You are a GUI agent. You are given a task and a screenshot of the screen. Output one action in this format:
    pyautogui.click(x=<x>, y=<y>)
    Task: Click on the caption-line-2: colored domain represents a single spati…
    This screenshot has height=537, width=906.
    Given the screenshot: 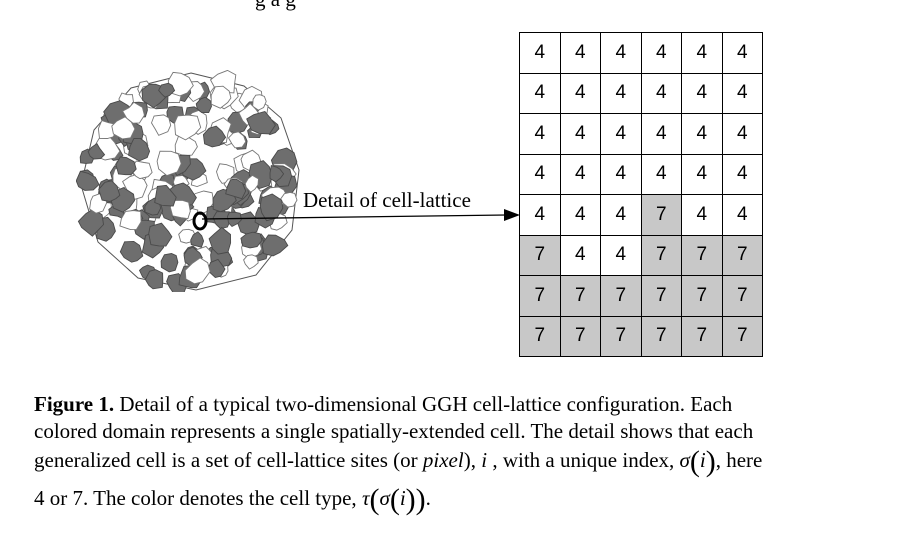 What is the action you would take?
    pyautogui.click(x=394, y=431)
    